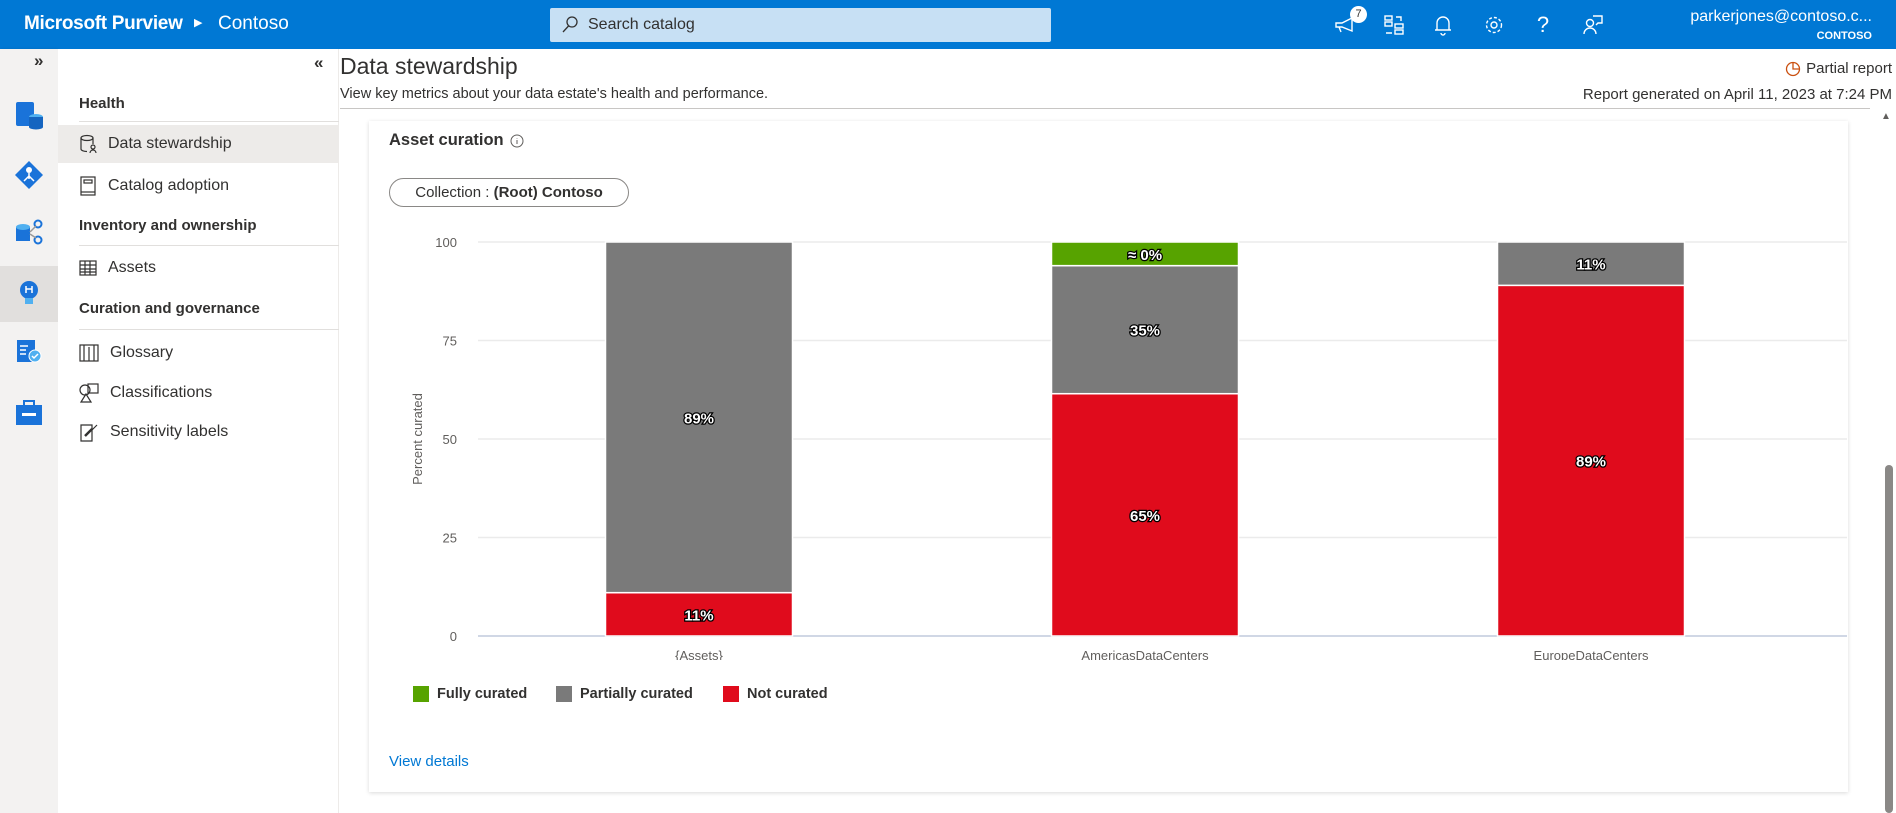 Image resolution: width=1896 pixels, height=813 pixels. I want to click on partial-report-link: Partial report, so click(1838, 68).